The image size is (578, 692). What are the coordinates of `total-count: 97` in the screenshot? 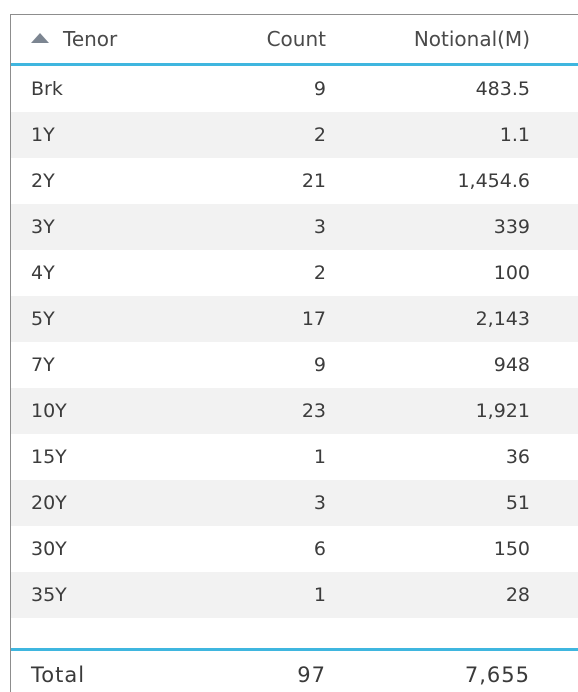 It's located at (311, 675).